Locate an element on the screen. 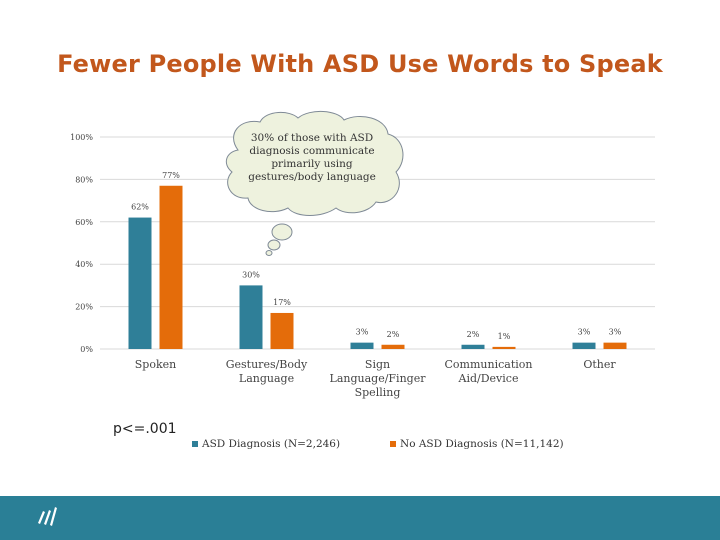  legend-swatch-no-asd is located at coordinates (393, 444).